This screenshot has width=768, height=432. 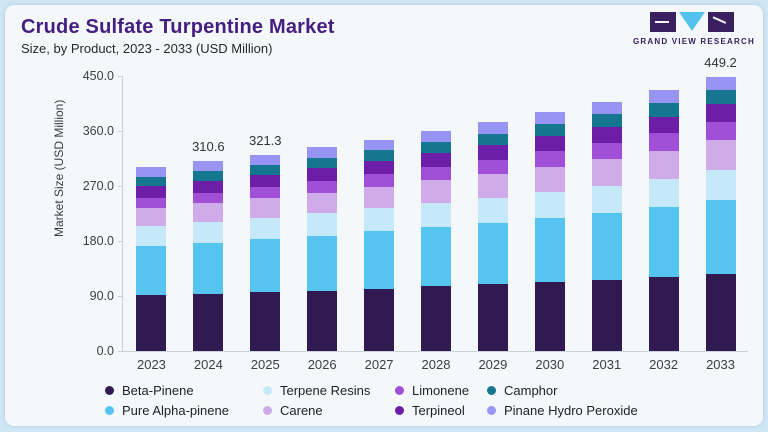 I want to click on bar-segment-carene-2024, so click(x=208, y=212).